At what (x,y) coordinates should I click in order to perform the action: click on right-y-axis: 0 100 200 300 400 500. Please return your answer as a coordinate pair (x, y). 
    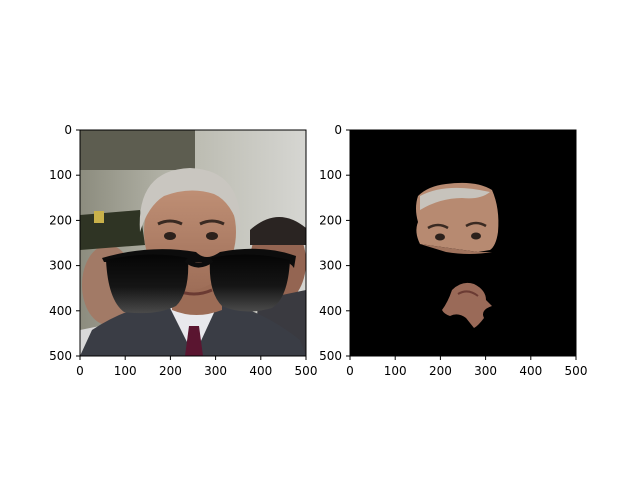
    Looking at the image, I should click on (334, 243).